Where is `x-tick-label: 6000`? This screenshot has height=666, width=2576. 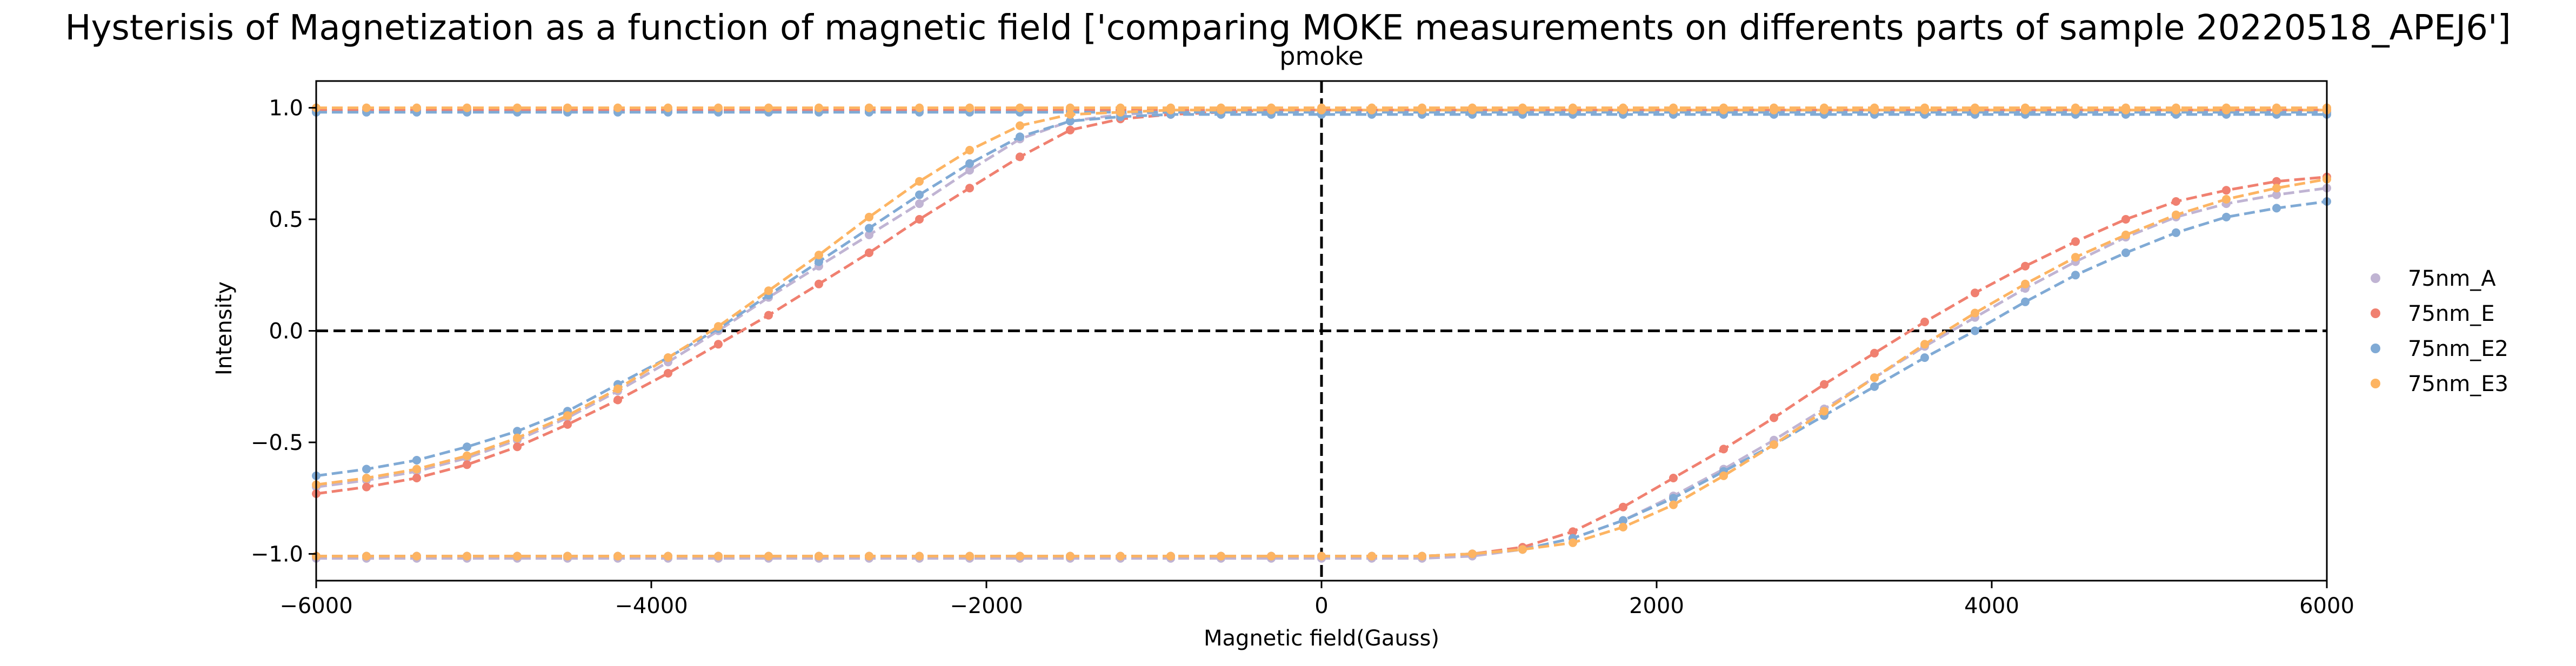
x-tick-label: 6000 is located at coordinates (2326, 606).